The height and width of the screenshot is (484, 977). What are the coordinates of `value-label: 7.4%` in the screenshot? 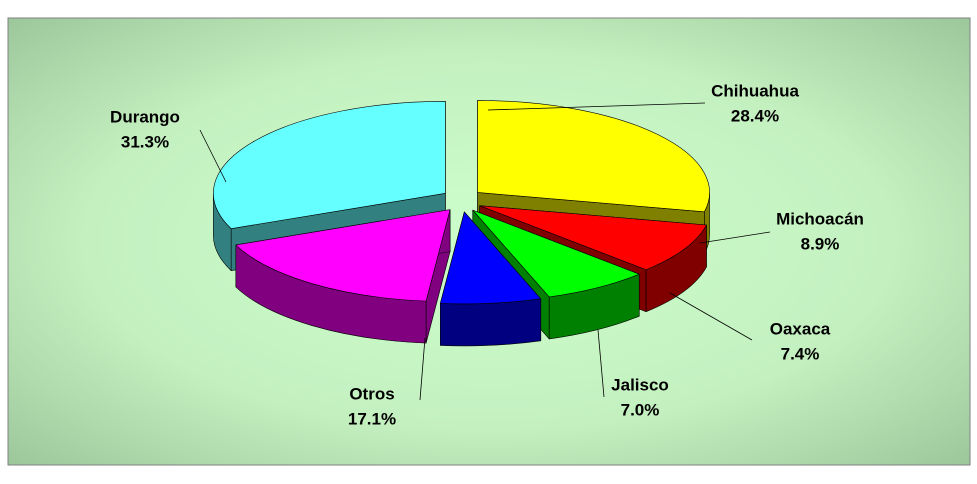 It's located at (800, 353).